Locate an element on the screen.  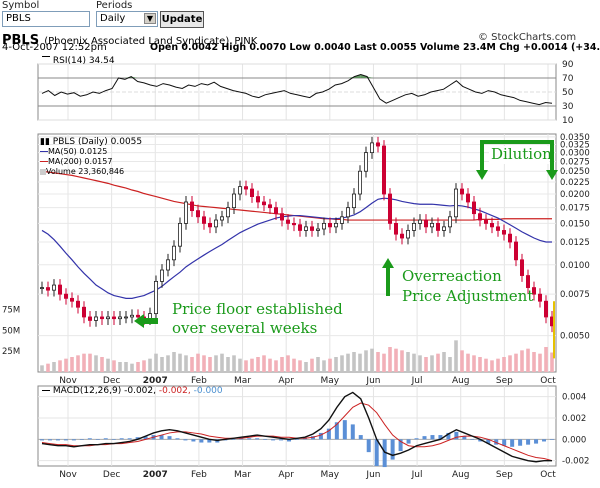
price-month-label: Aug is located at coordinates (461, 381).